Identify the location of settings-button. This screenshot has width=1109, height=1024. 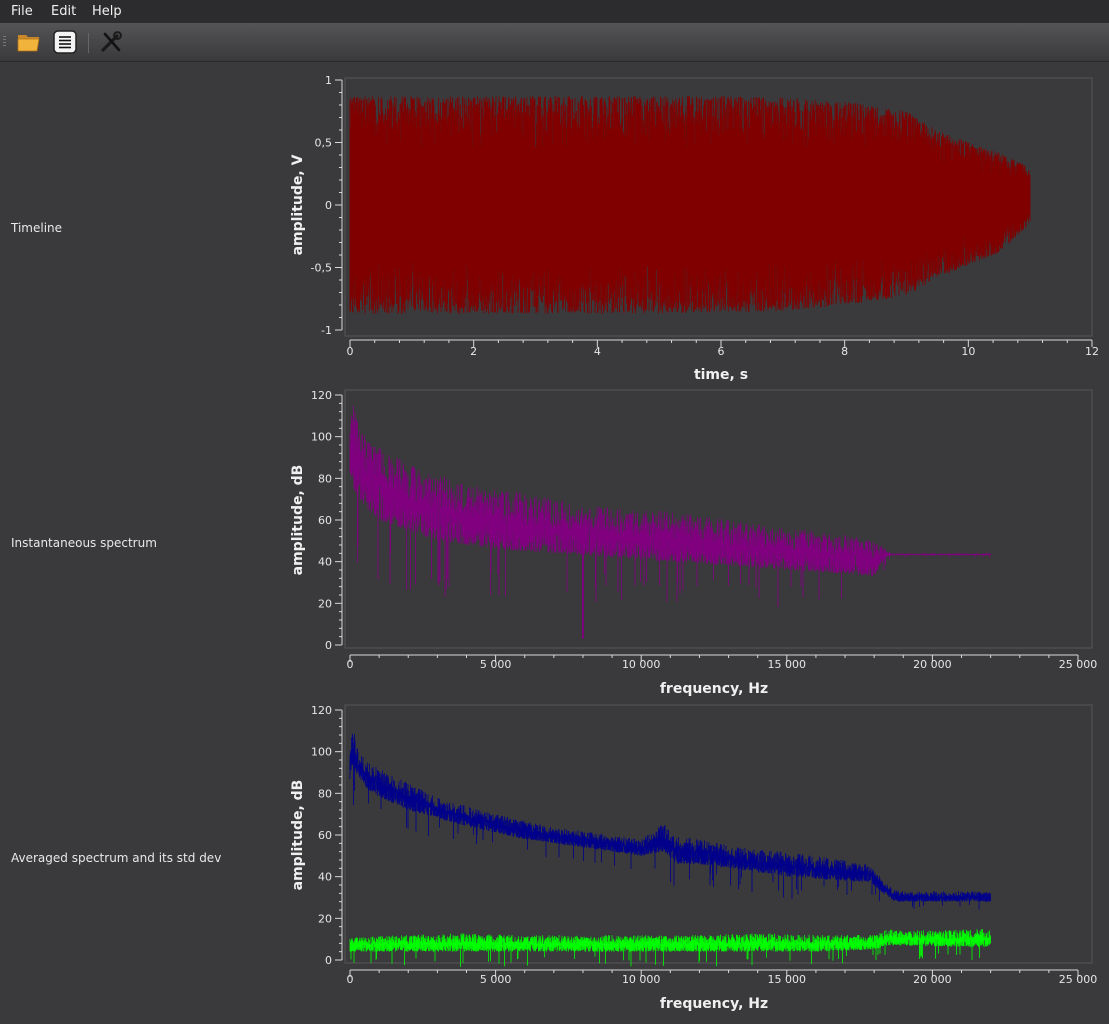
(111, 42).